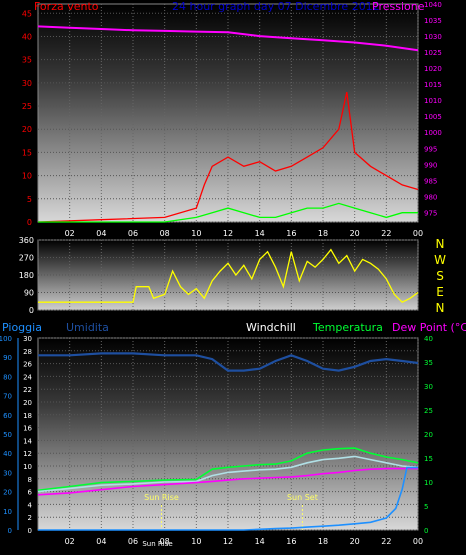 The image size is (466, 555). What do you see at coordinates (440, 276) in the screenshot?
I see `compass-label: S` at bounding box center [440, 276].